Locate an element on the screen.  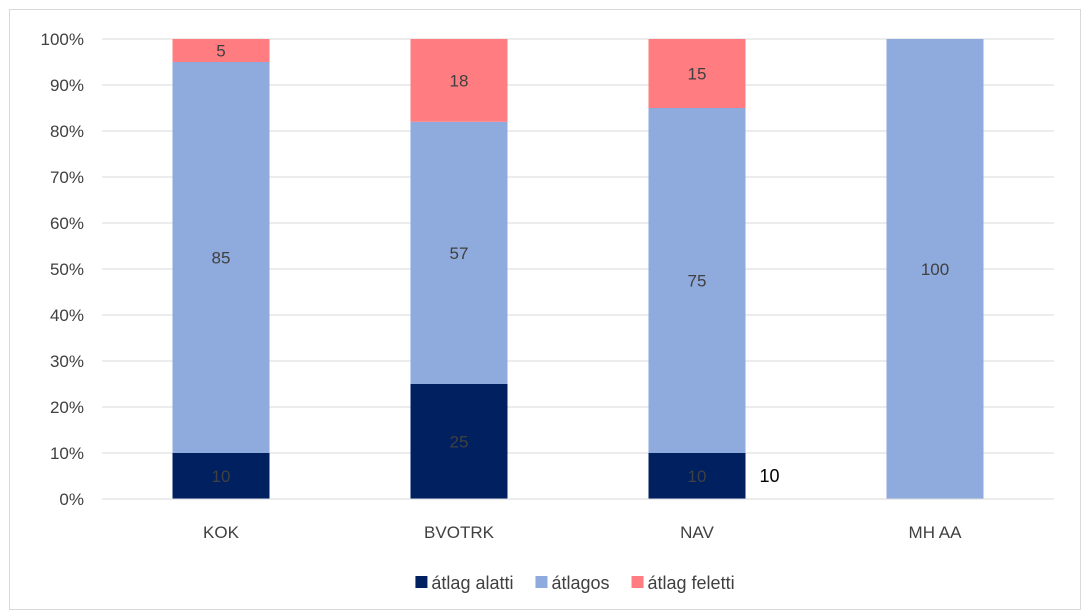
x-tick-label: BVOTRK is located at coordinates (459, 532).